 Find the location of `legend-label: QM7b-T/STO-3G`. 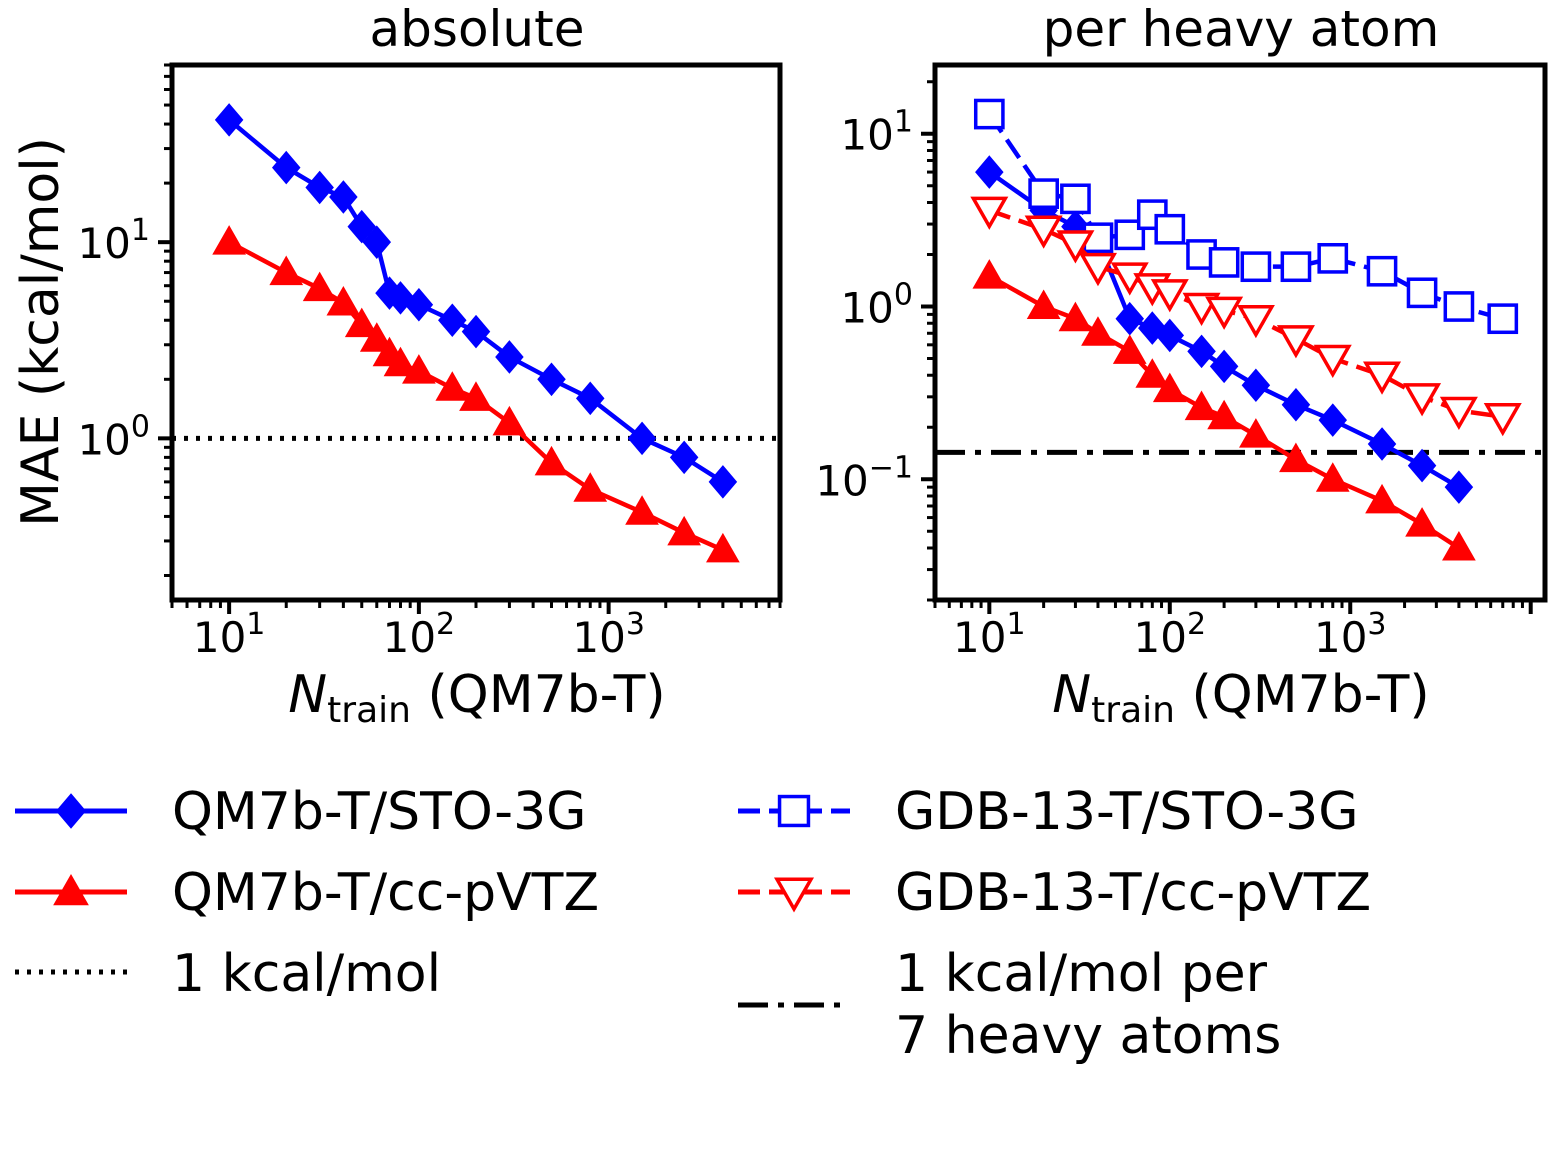

legend-label: QM7b-T/STO-3G is located at coordinates (379, 812).